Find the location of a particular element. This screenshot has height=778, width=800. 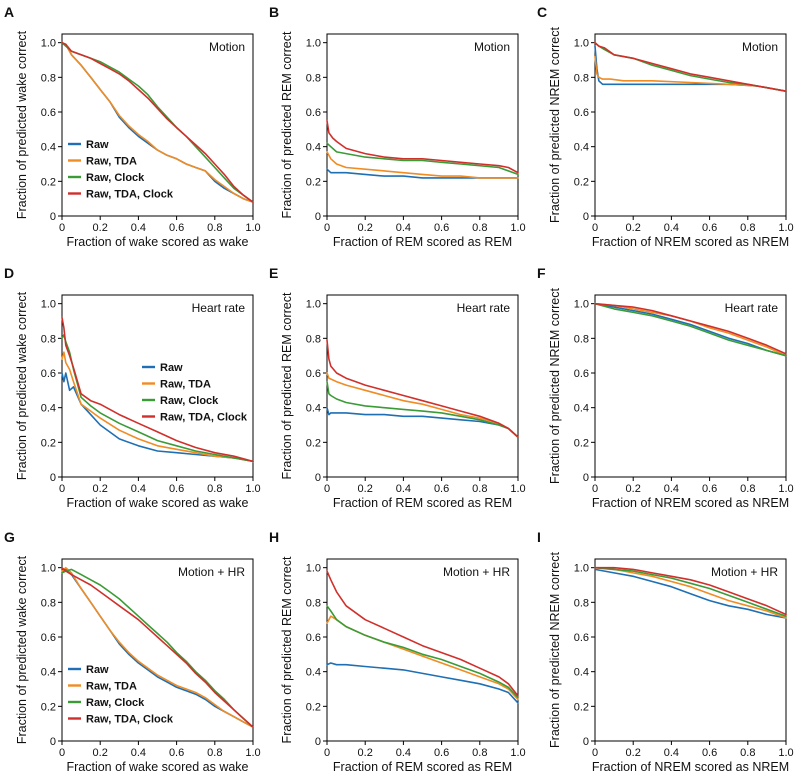

panel-letter: C is located at coordinates (542, 12).